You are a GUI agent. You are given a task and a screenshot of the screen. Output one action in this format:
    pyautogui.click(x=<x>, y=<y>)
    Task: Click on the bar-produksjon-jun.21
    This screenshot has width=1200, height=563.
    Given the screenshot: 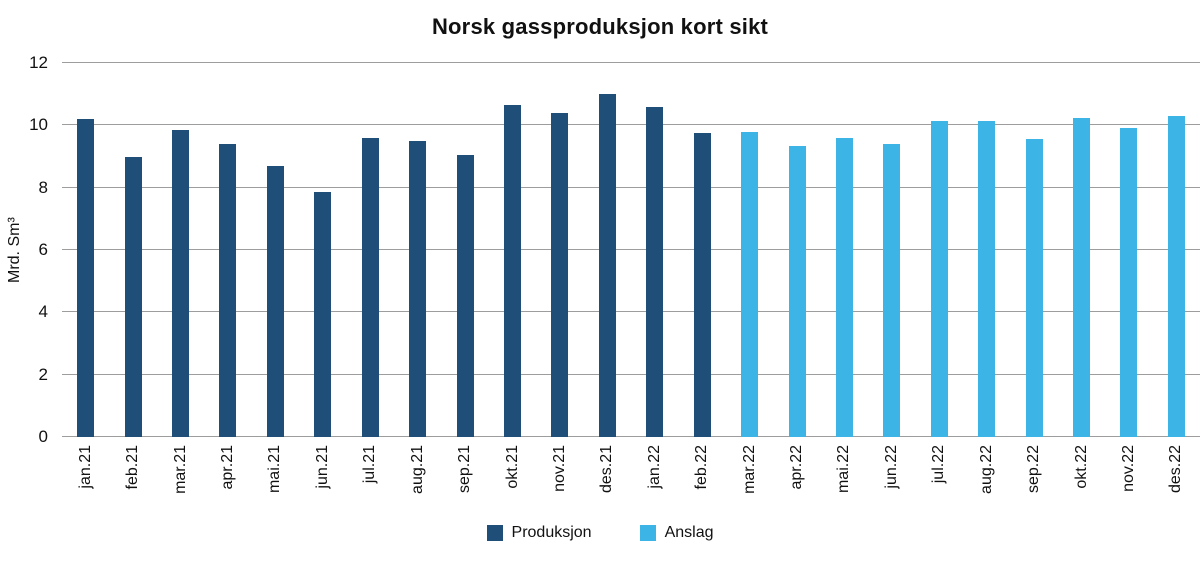 What is the action you would take?
    pyautogui.click(x=323, y=314)
    